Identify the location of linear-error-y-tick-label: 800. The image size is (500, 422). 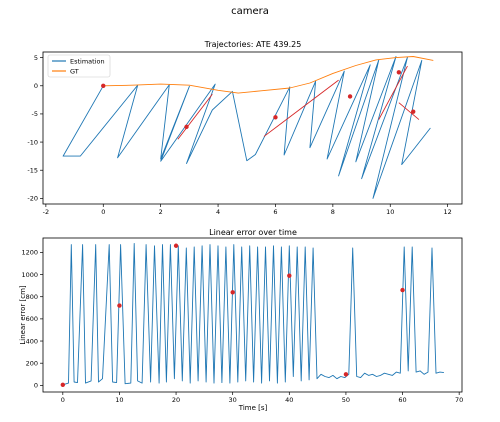
(32, 297).